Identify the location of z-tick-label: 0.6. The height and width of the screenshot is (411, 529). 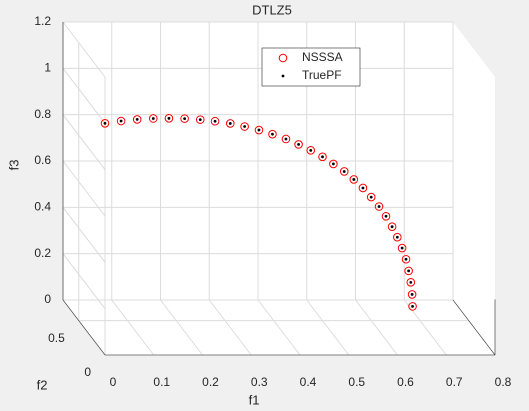
(42, 160).